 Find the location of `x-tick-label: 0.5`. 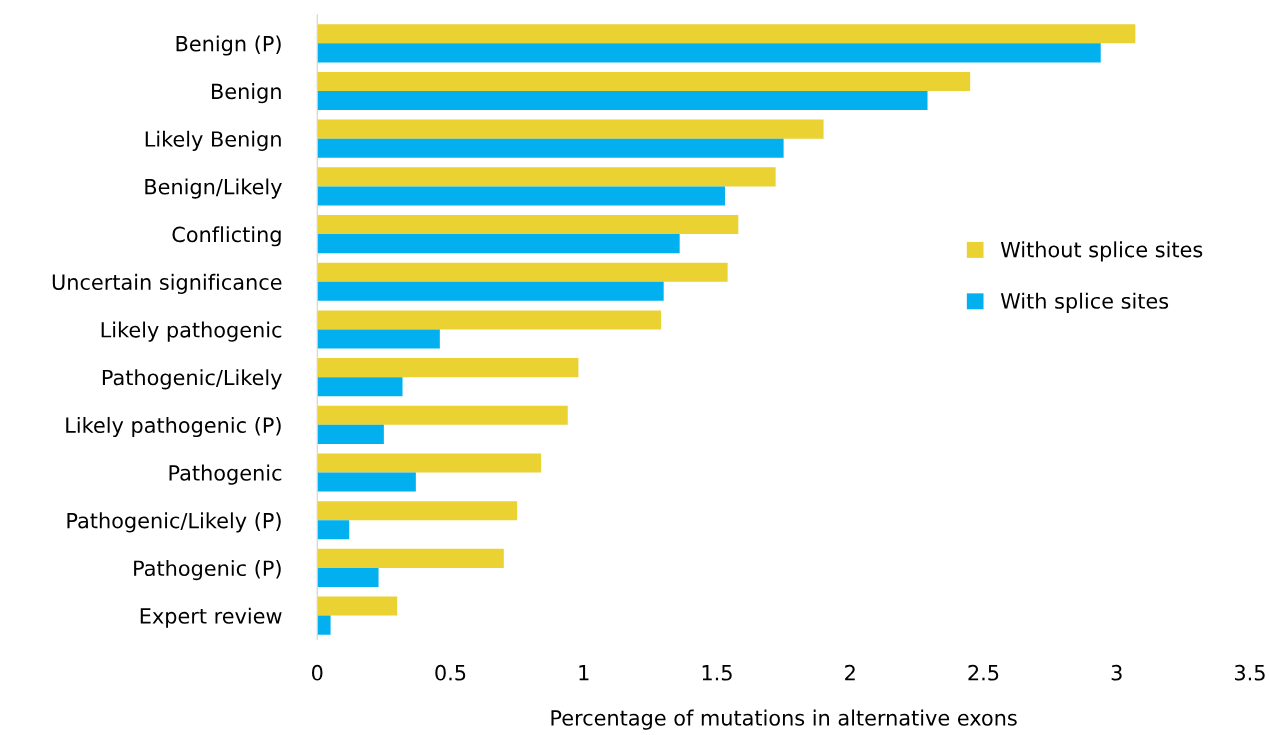

x-tick-label: 0.5 is located at coordinates (450, 672).